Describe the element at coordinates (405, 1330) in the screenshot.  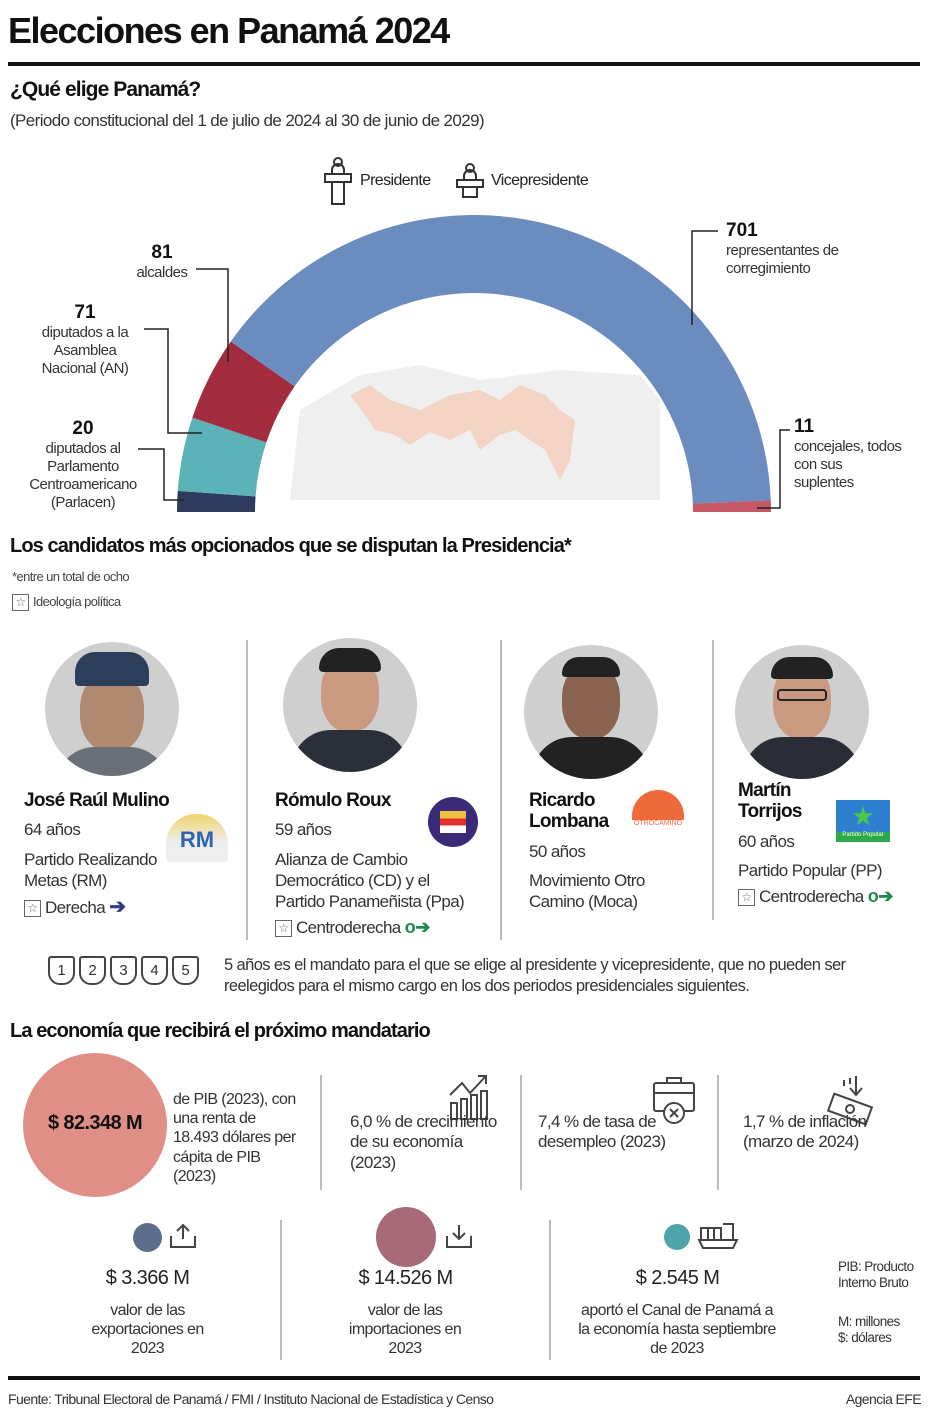
I see `imports-text: valor de las importaciones en 2023` at that location.